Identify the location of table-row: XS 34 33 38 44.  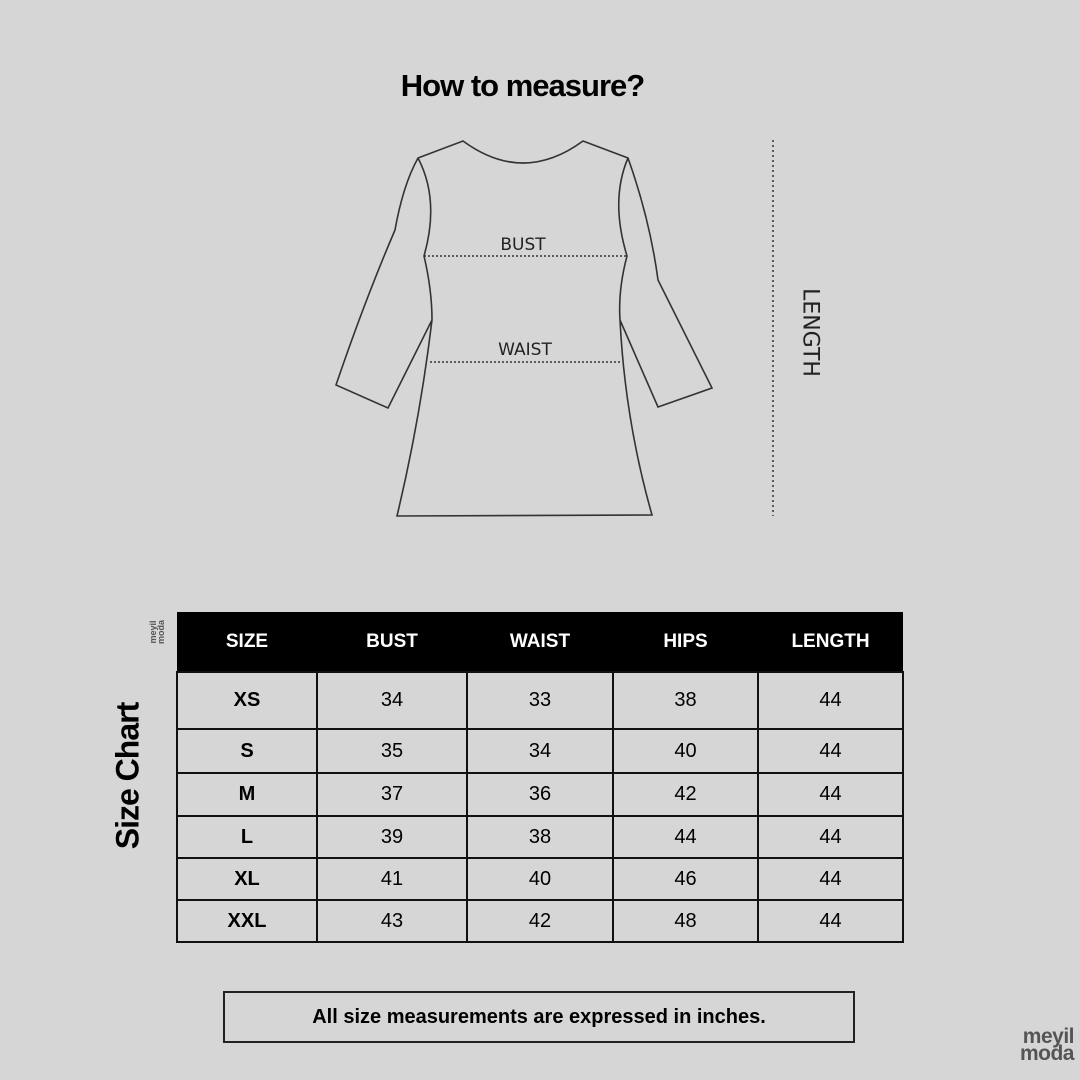
(540, 700).